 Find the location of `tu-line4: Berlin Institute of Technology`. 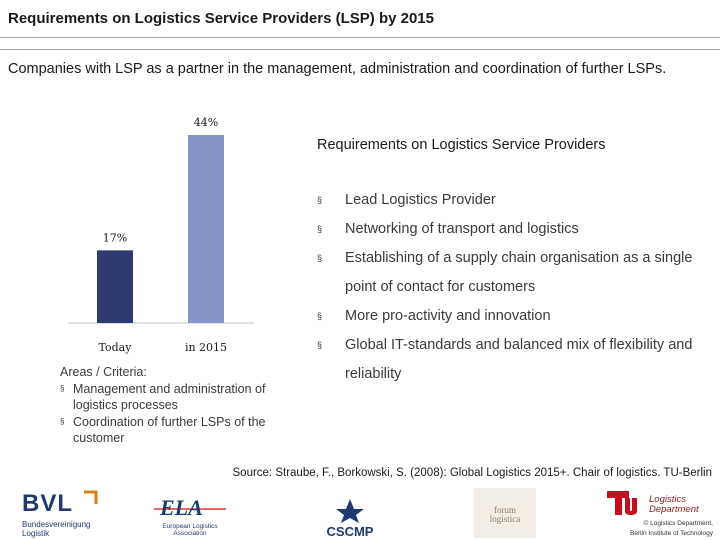

tu-line4: Berlin Institute of Technology is located at coordinates (671, 533).